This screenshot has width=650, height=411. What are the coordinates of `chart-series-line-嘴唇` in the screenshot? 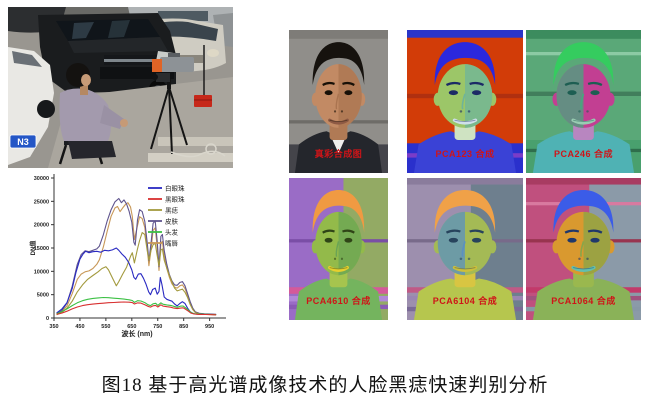 It's located at (136, 259).